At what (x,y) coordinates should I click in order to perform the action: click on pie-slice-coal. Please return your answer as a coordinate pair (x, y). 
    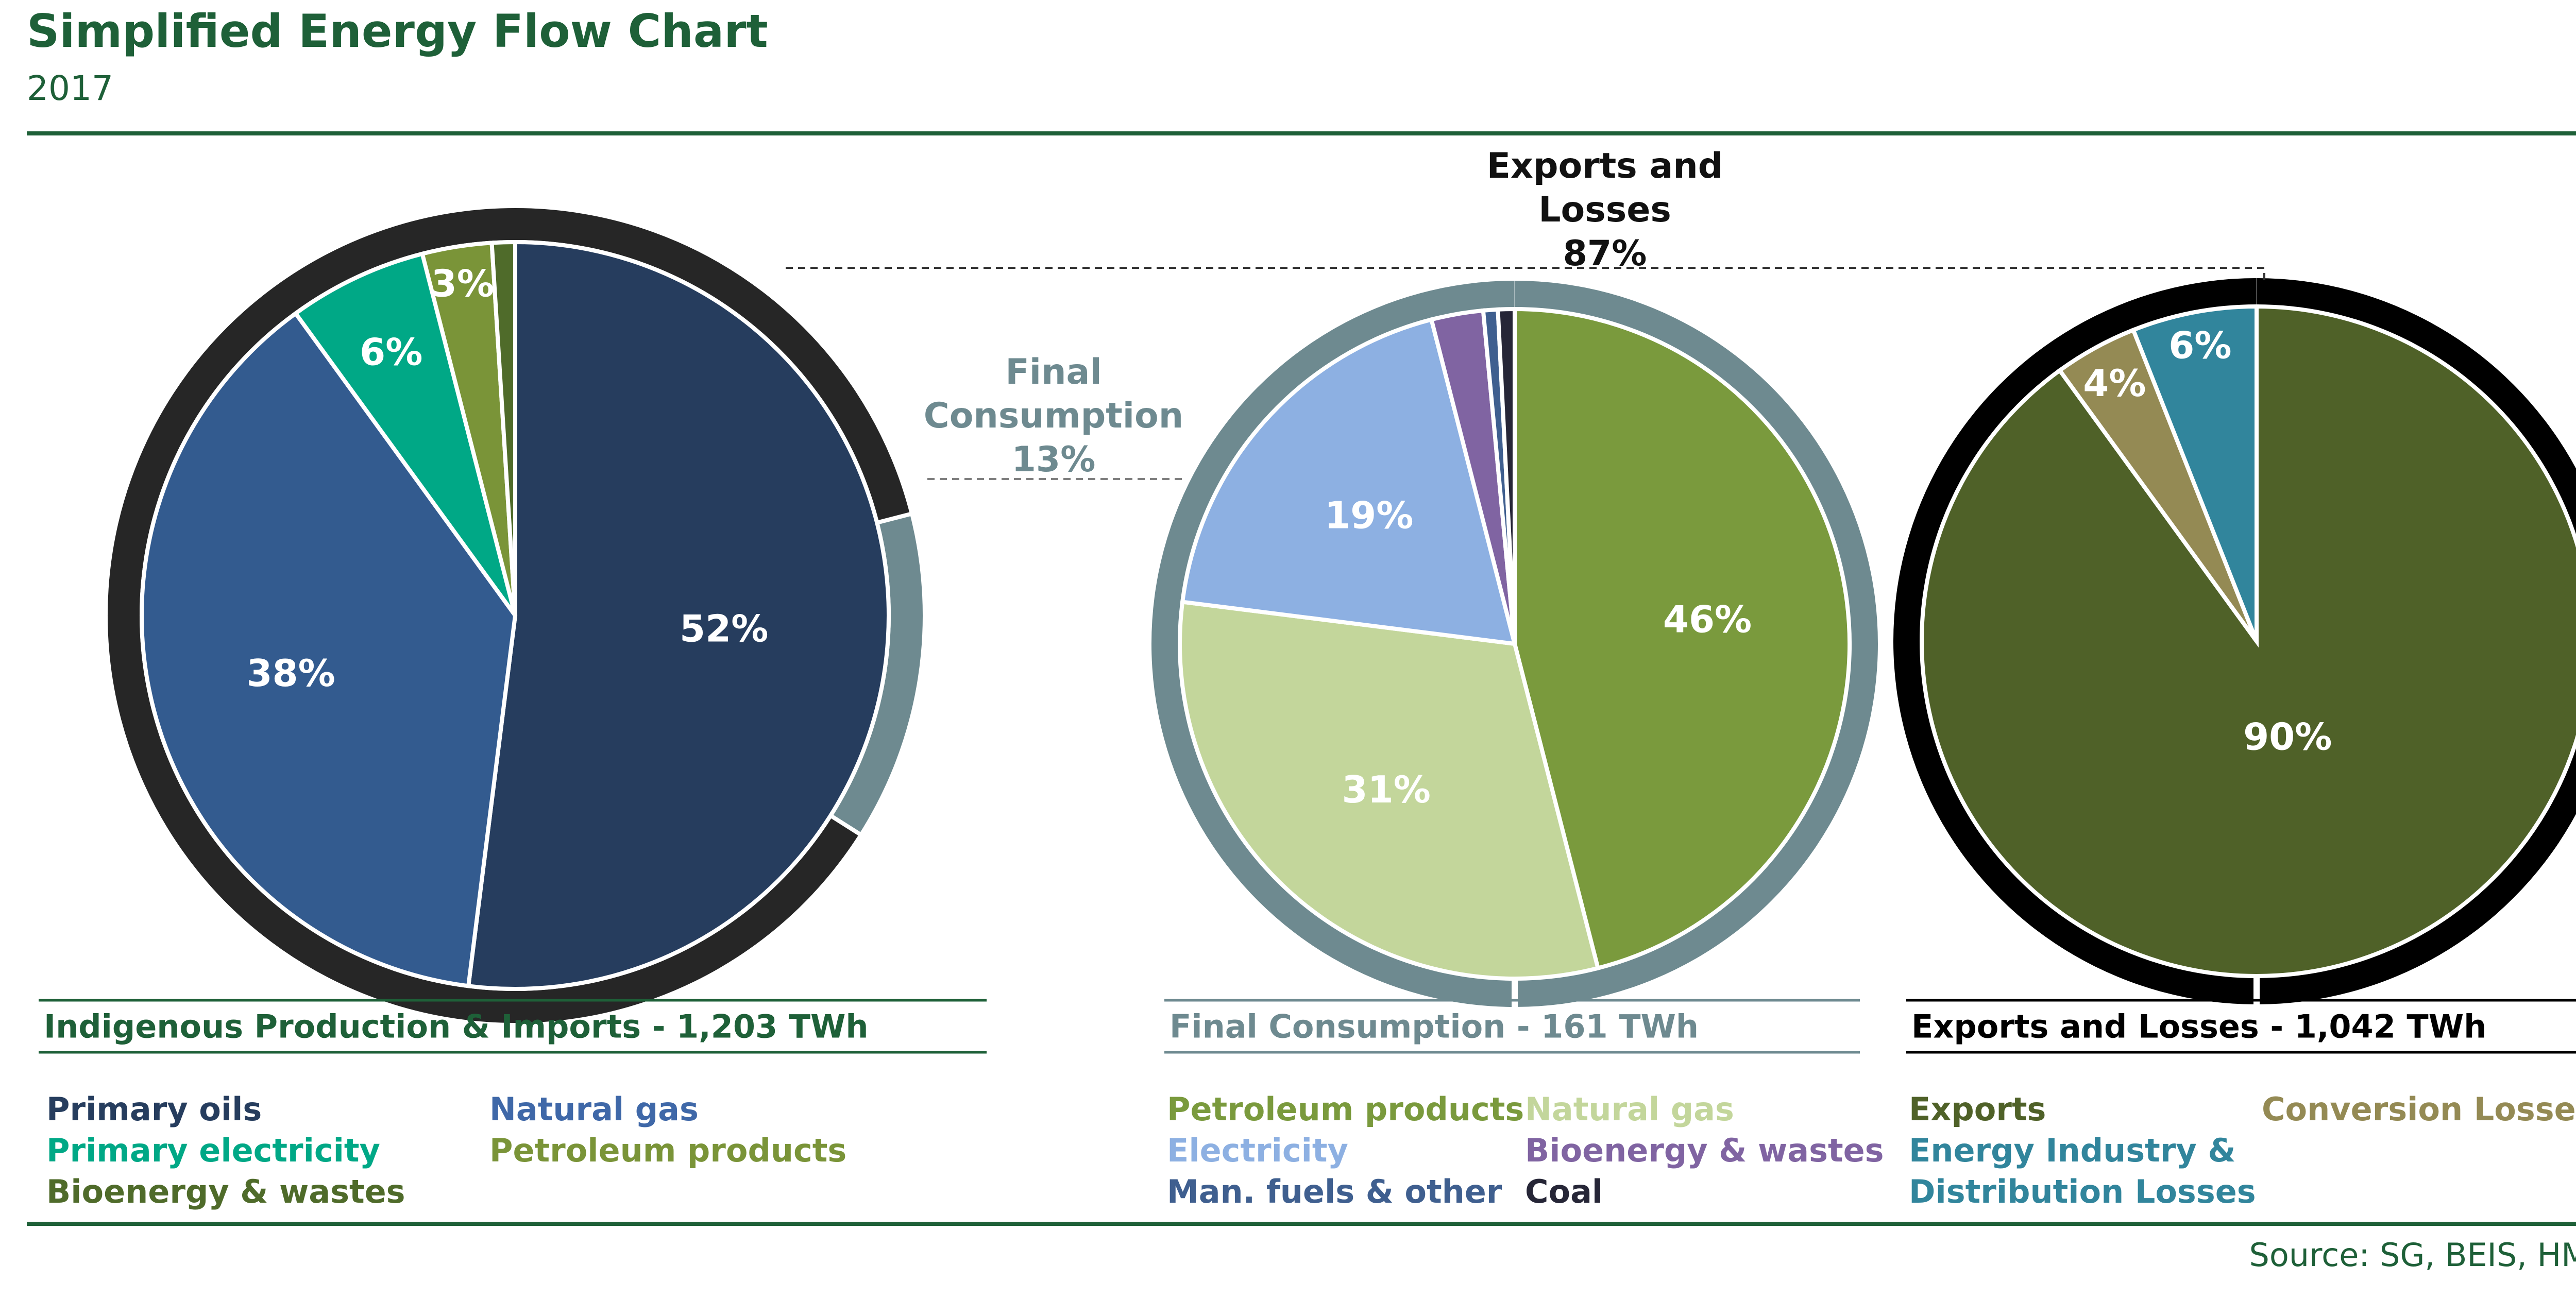
    Looking at the image, I should click on (1506, 475).